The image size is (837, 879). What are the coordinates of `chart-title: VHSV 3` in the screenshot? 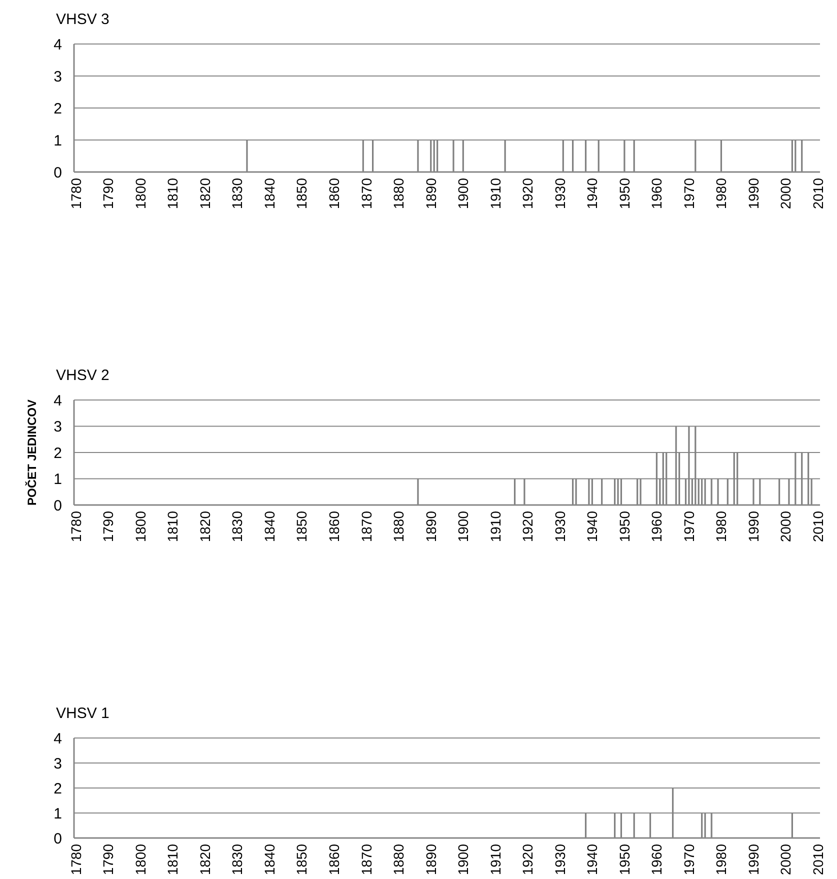 It's located at (83, 19).